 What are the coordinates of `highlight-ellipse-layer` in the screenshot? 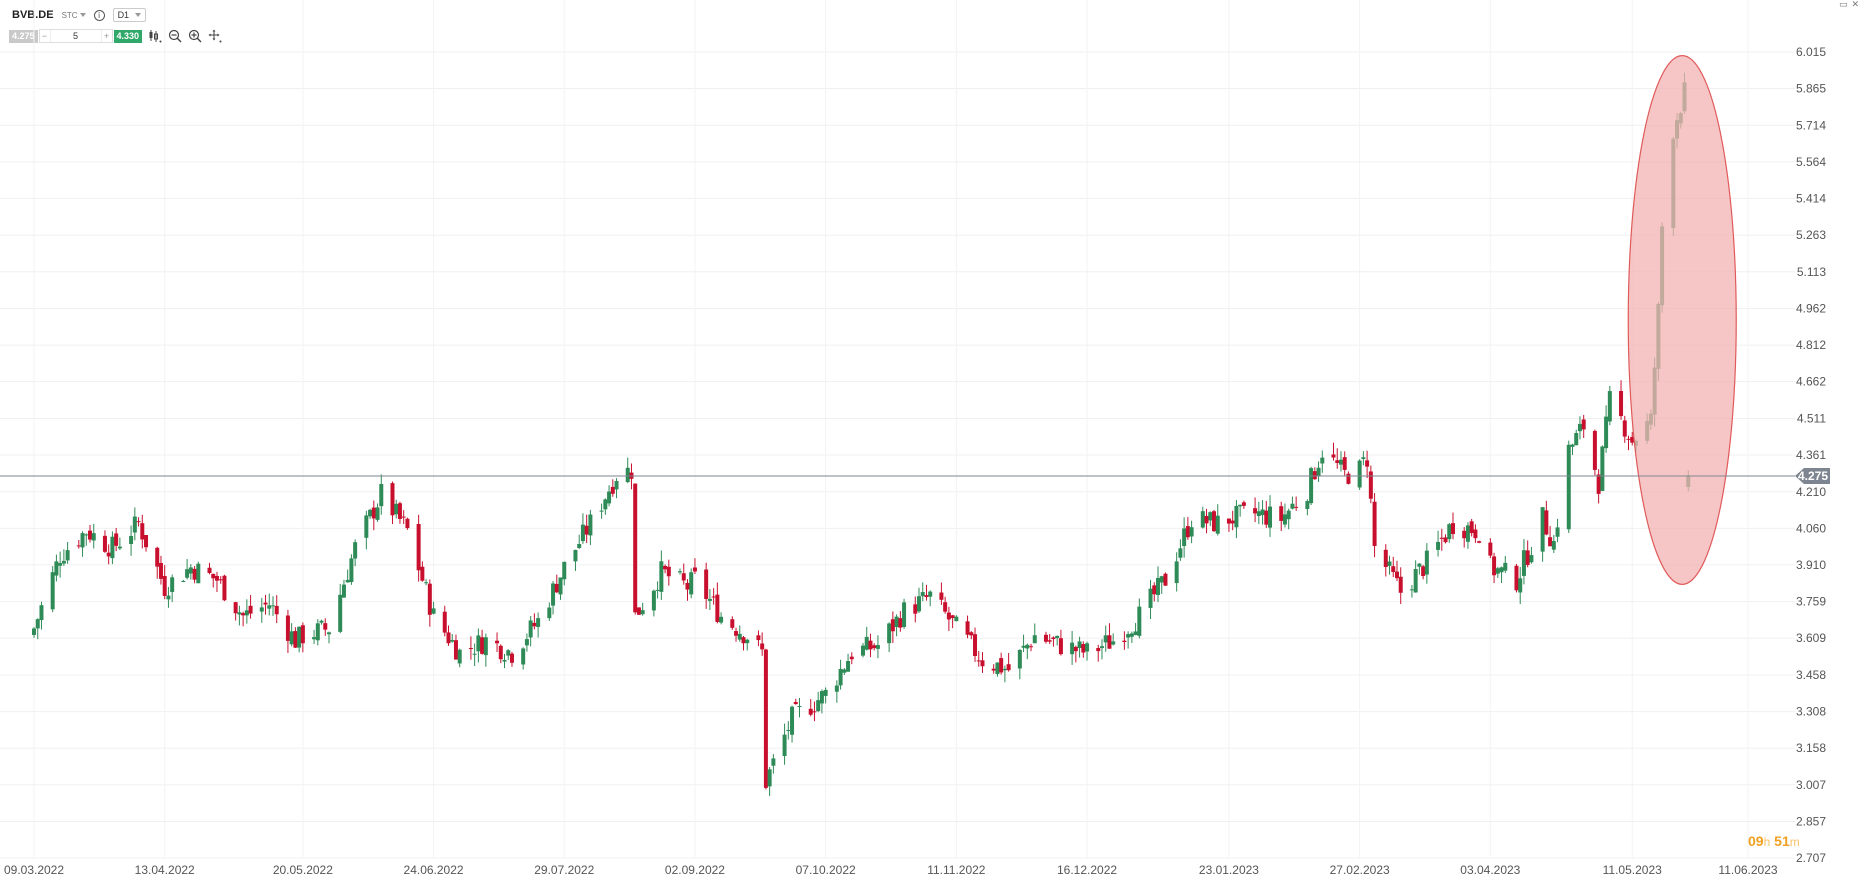 It's located at (1682, 320).